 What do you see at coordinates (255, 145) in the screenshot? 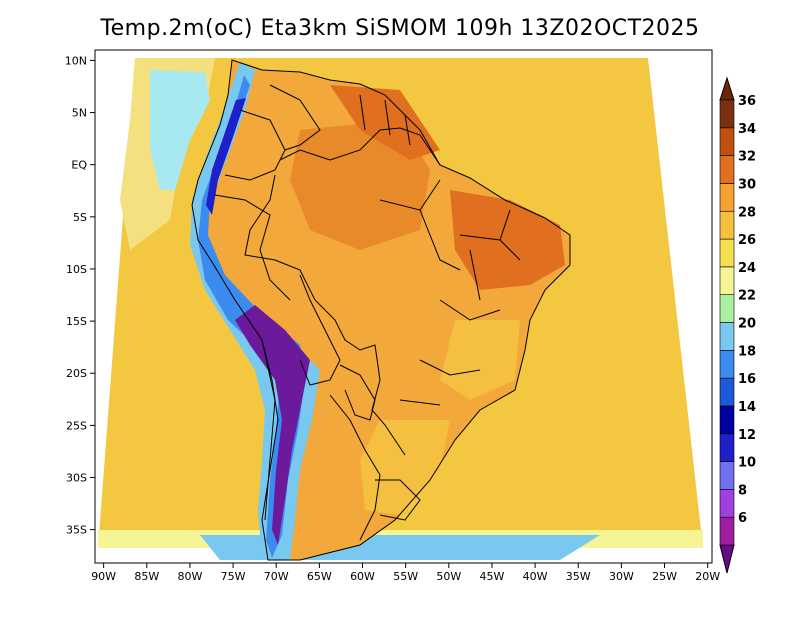
I see `colombia-border` at bounding box center [255, 145].